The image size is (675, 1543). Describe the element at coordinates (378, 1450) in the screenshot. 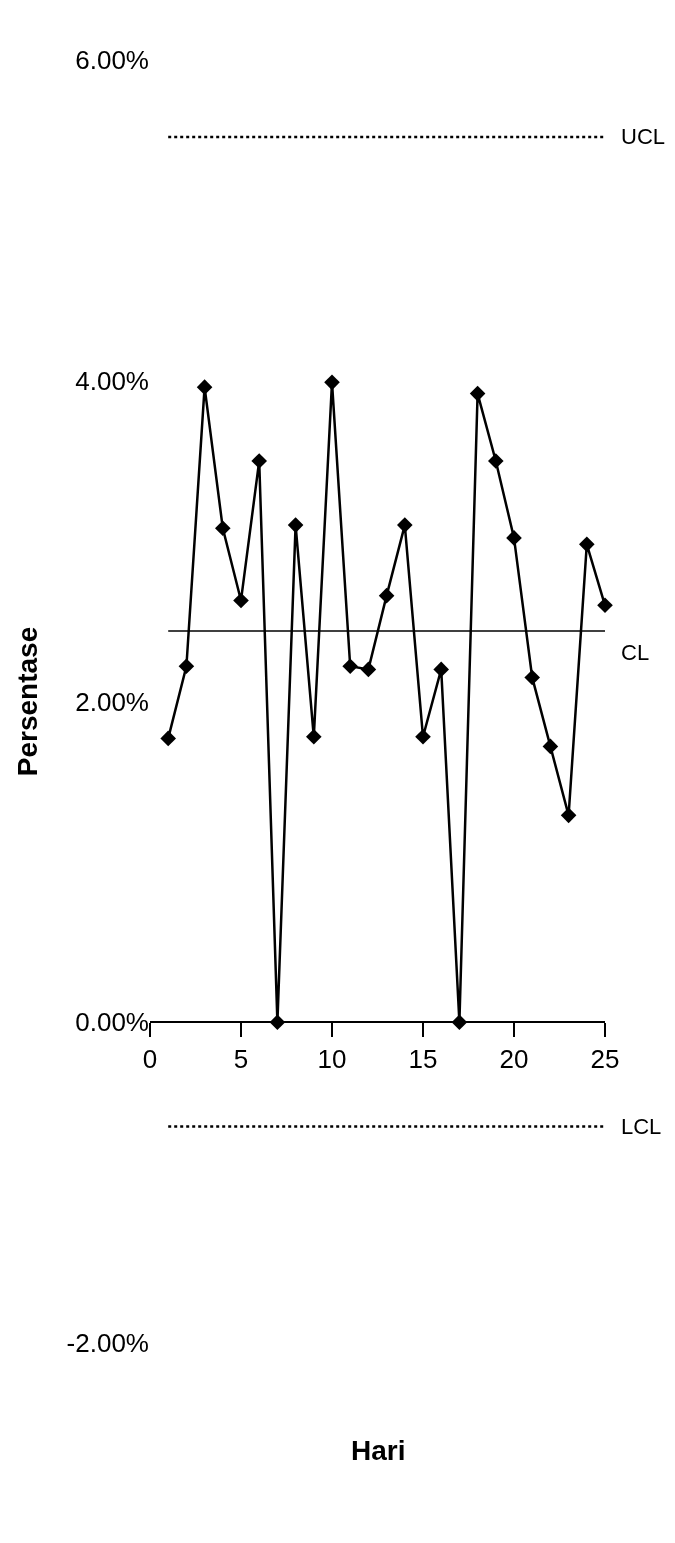

I see `x-axis-title: Hari` at that location.